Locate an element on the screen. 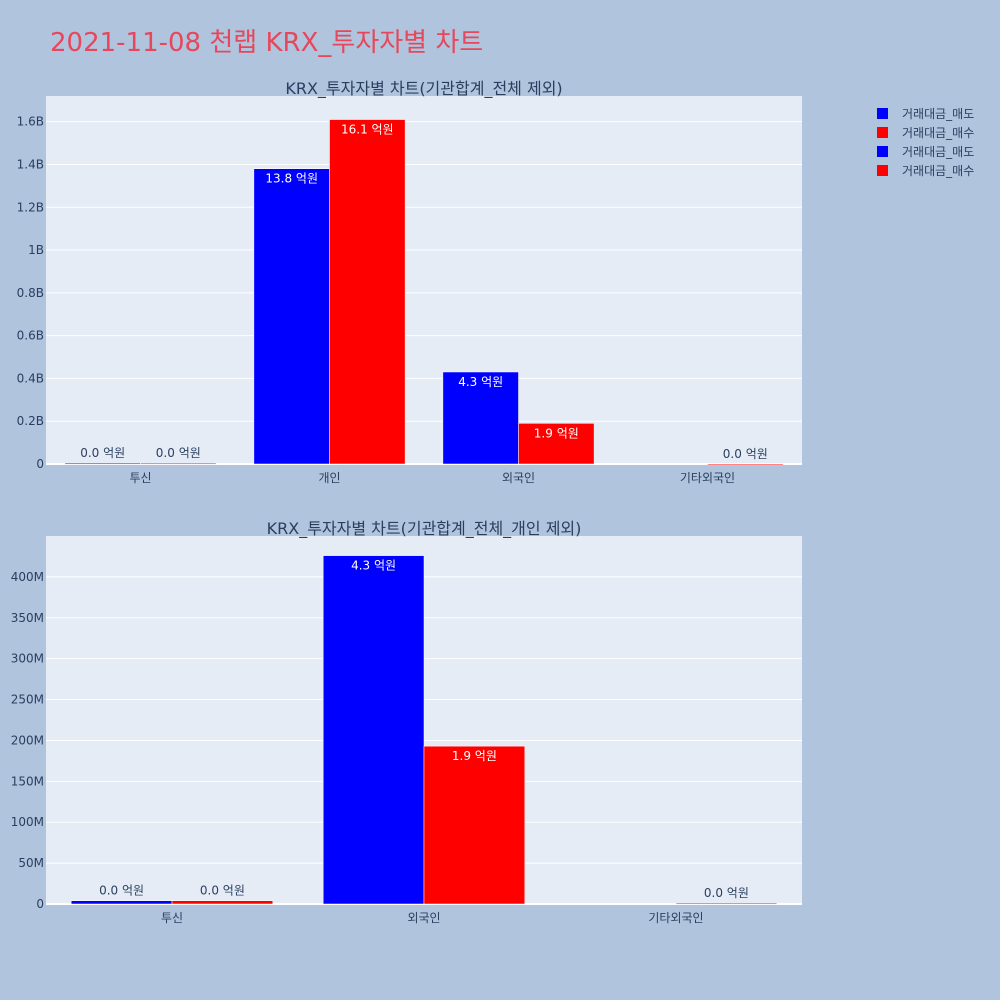 This screenshot has height=1000, width=1000. legend-item-0: 거래대금_매도 is located at coordinates (938, 114).